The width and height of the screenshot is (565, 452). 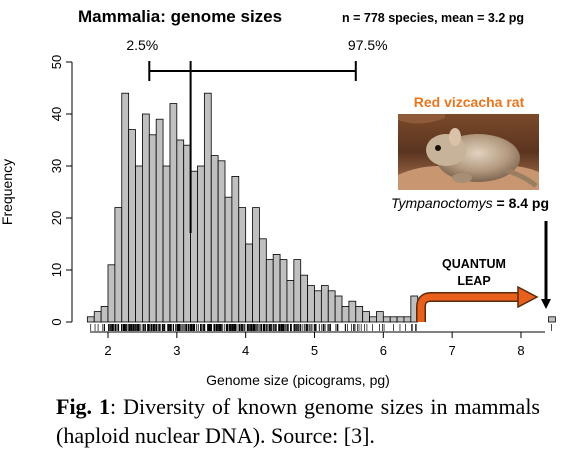 What do you see at coordinates (245, 350) in the screenshot?
I see `x-tick-label: 4` at bounding box center [245, 350].